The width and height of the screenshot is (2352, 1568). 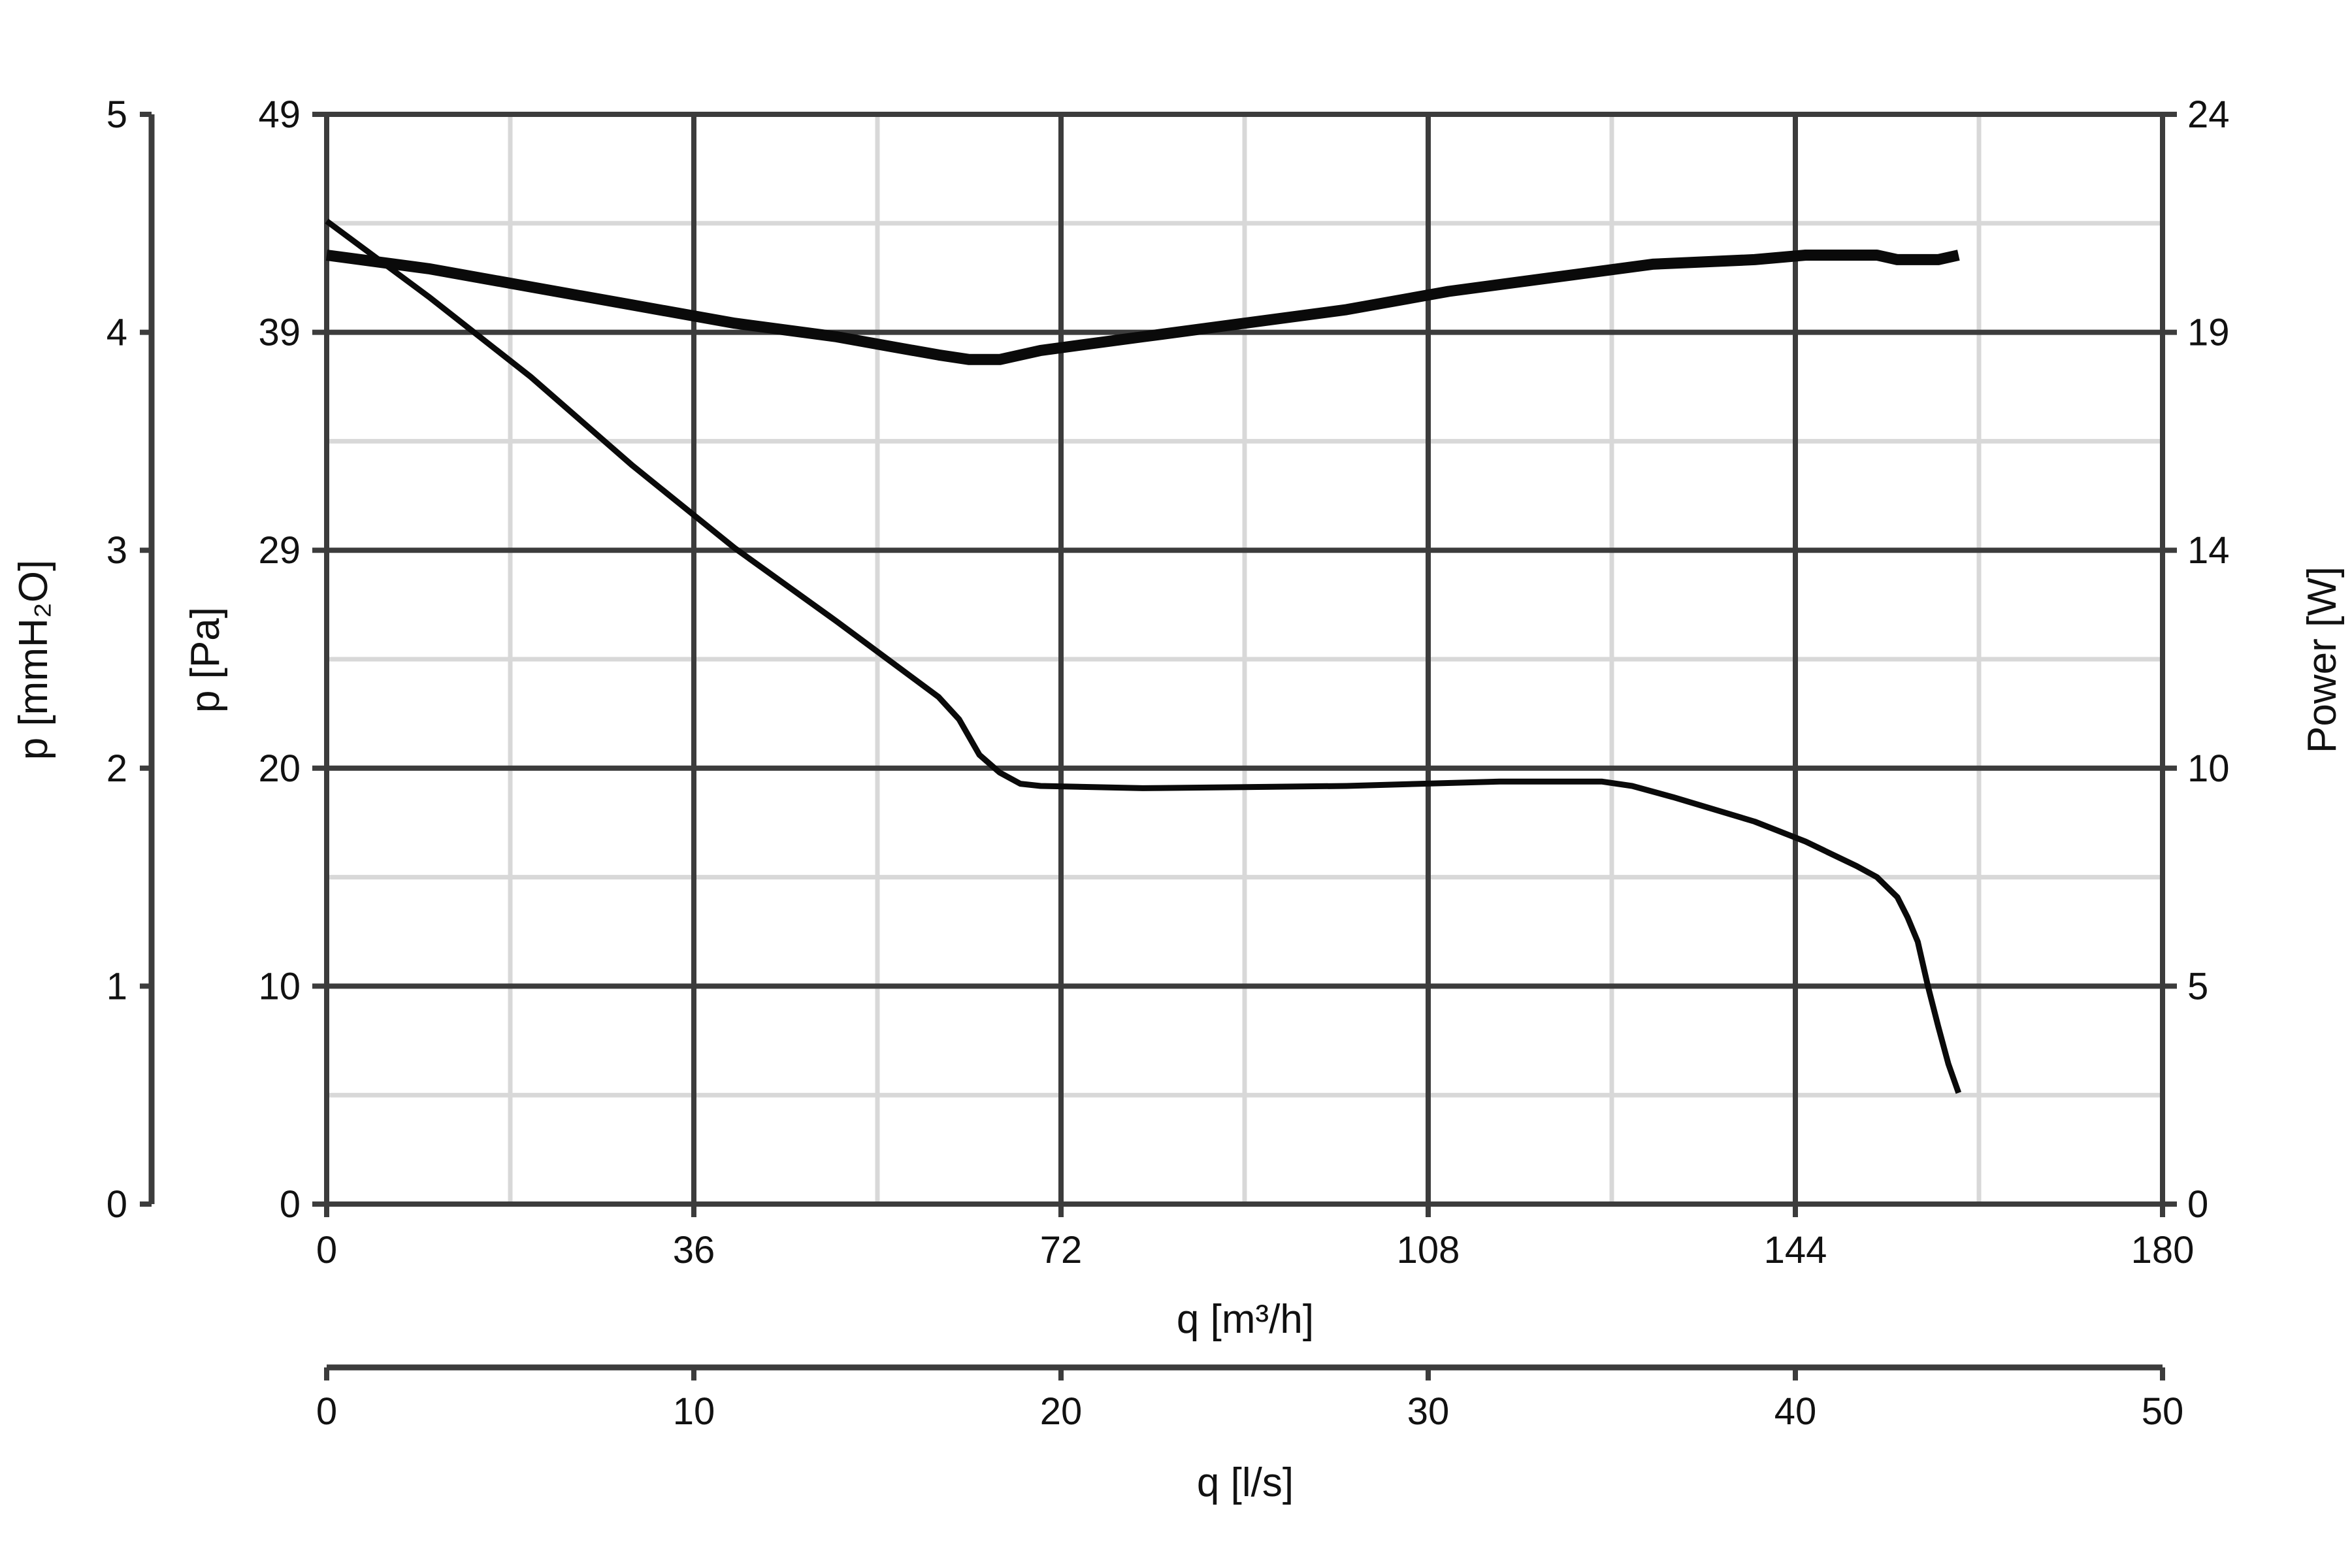 I want to click on power-curve, so click(x=1142, y=307).